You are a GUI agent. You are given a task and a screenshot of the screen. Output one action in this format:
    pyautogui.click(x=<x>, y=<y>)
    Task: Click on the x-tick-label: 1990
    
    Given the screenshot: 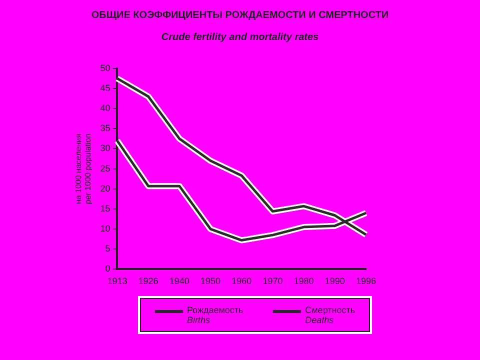 What is the action you would take?
    pyautogui.click(x=334, y=281)
    